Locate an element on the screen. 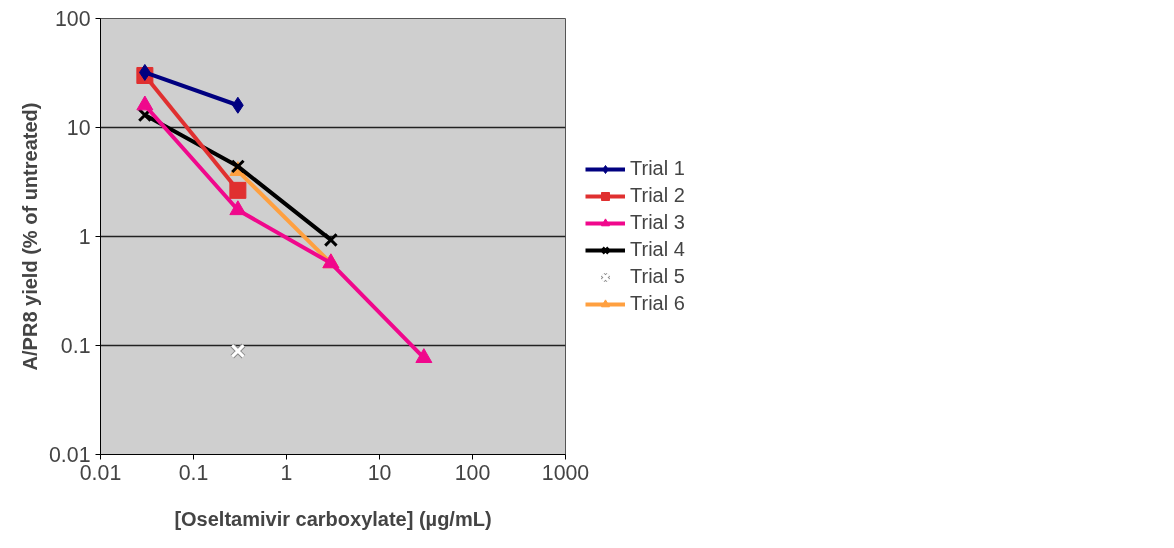  x-tick-label: 10 is located at coordinates (379, 472).